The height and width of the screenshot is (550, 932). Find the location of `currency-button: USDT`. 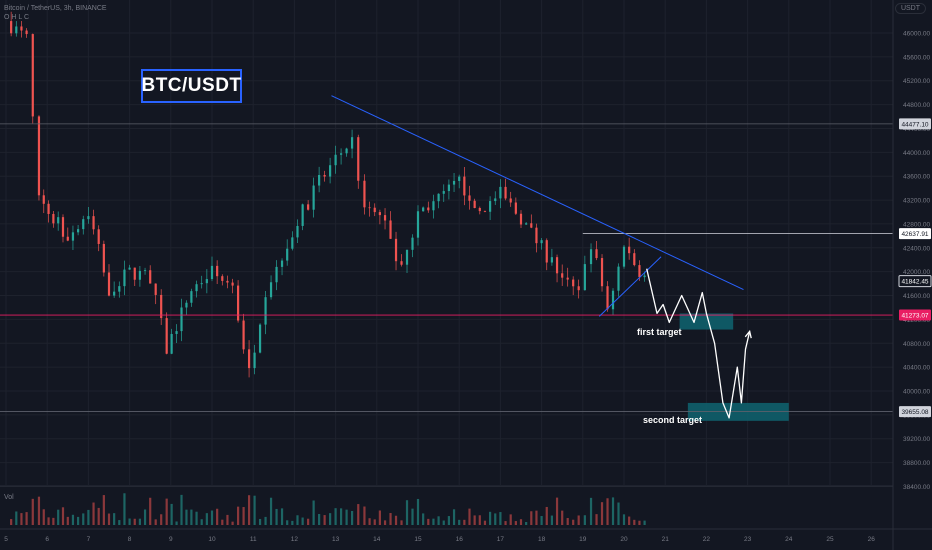

currency-button: USDT is located at coordinates (910, 8).